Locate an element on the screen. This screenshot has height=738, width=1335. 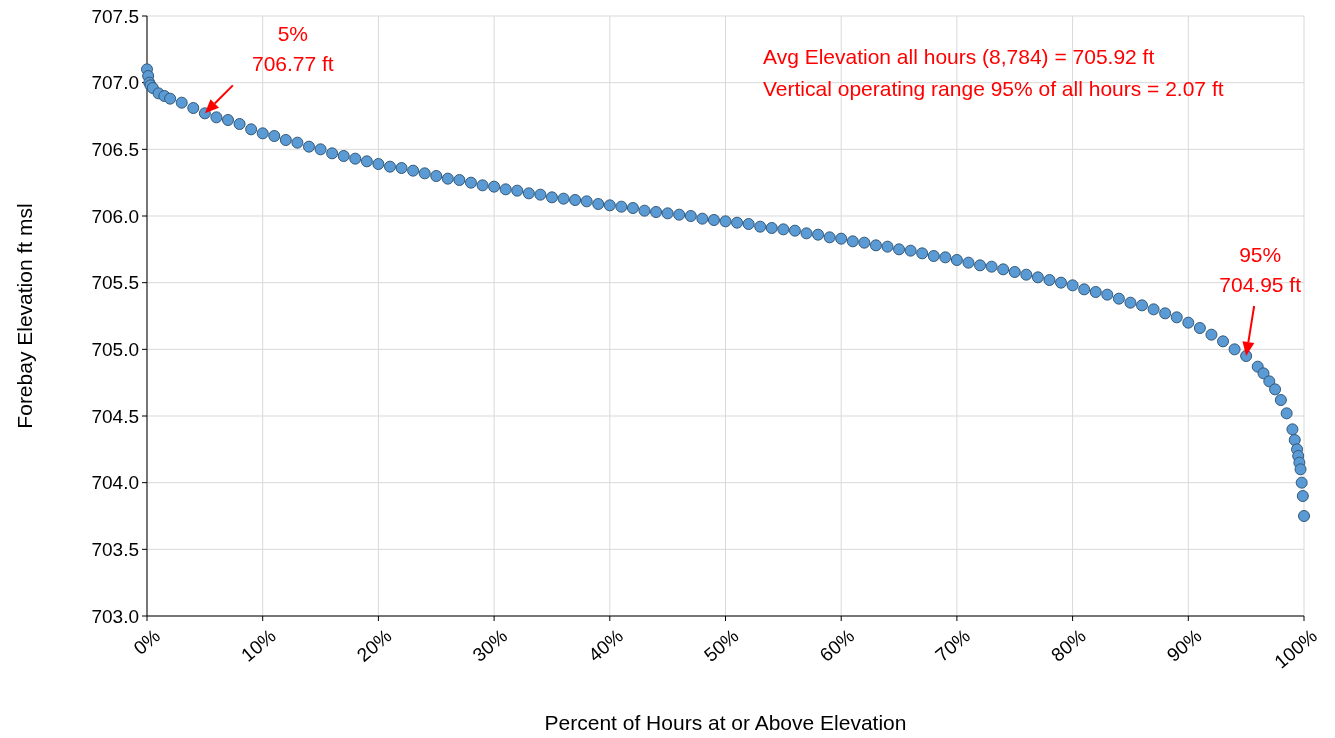
y-tick-label: 706.0 is located at coordinates (115, 216).